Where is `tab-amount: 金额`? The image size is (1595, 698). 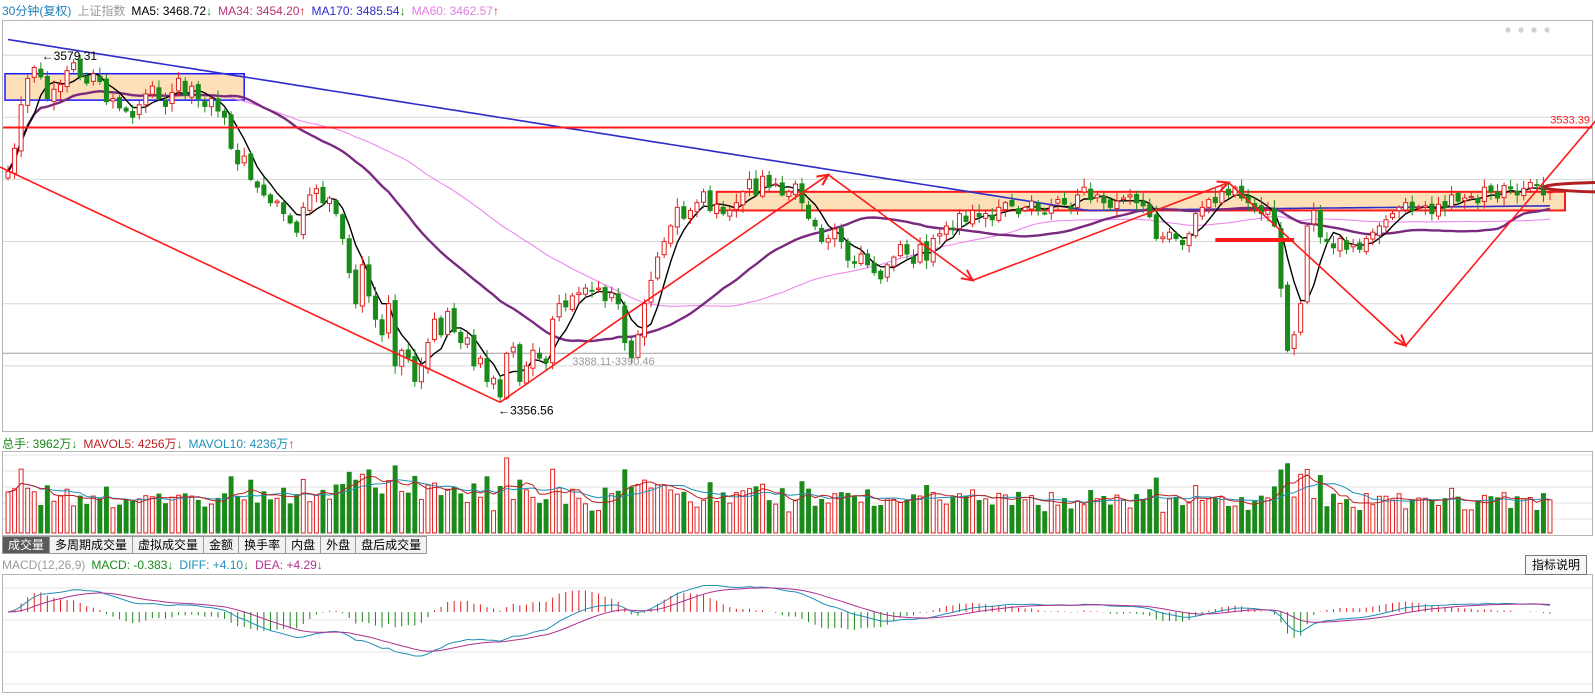
tab-amount: 金额 is located at coordinates (222, 545).